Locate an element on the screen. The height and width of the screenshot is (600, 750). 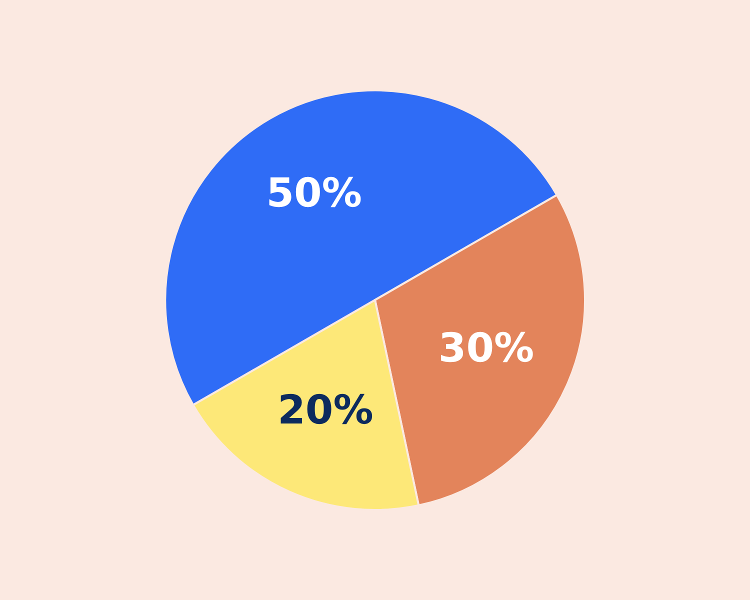
data-label: 30% is located at coordinates (486, 349).